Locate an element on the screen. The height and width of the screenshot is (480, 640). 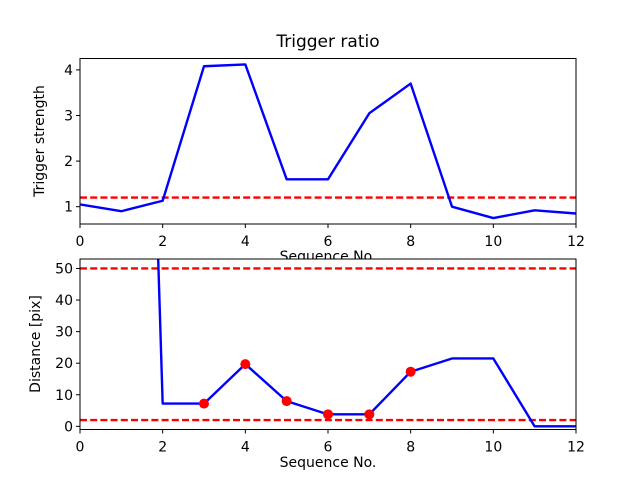
y-axis-label: Distance [pix] is located at coordinates (36, 344).